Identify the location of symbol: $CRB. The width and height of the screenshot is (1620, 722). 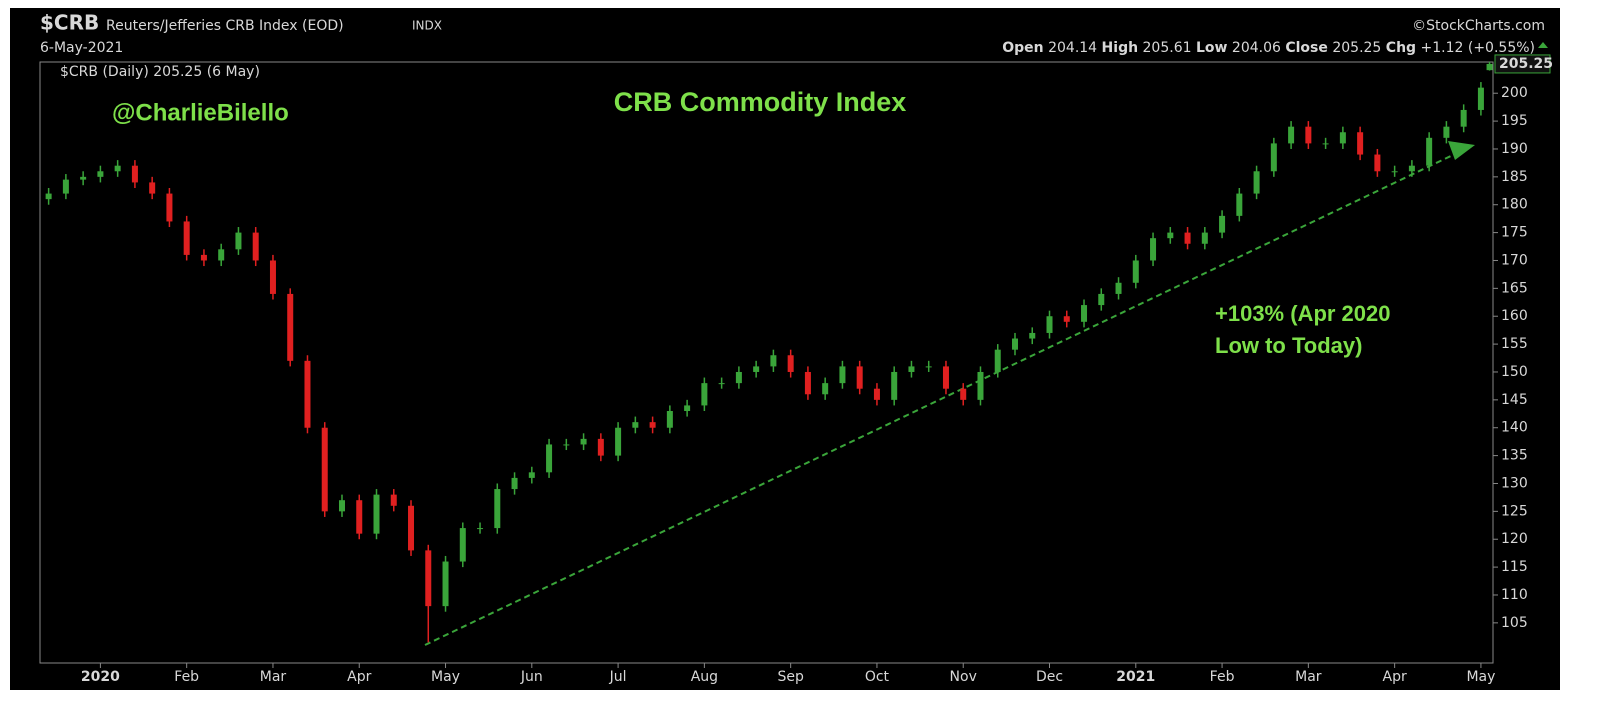
(69, 23).